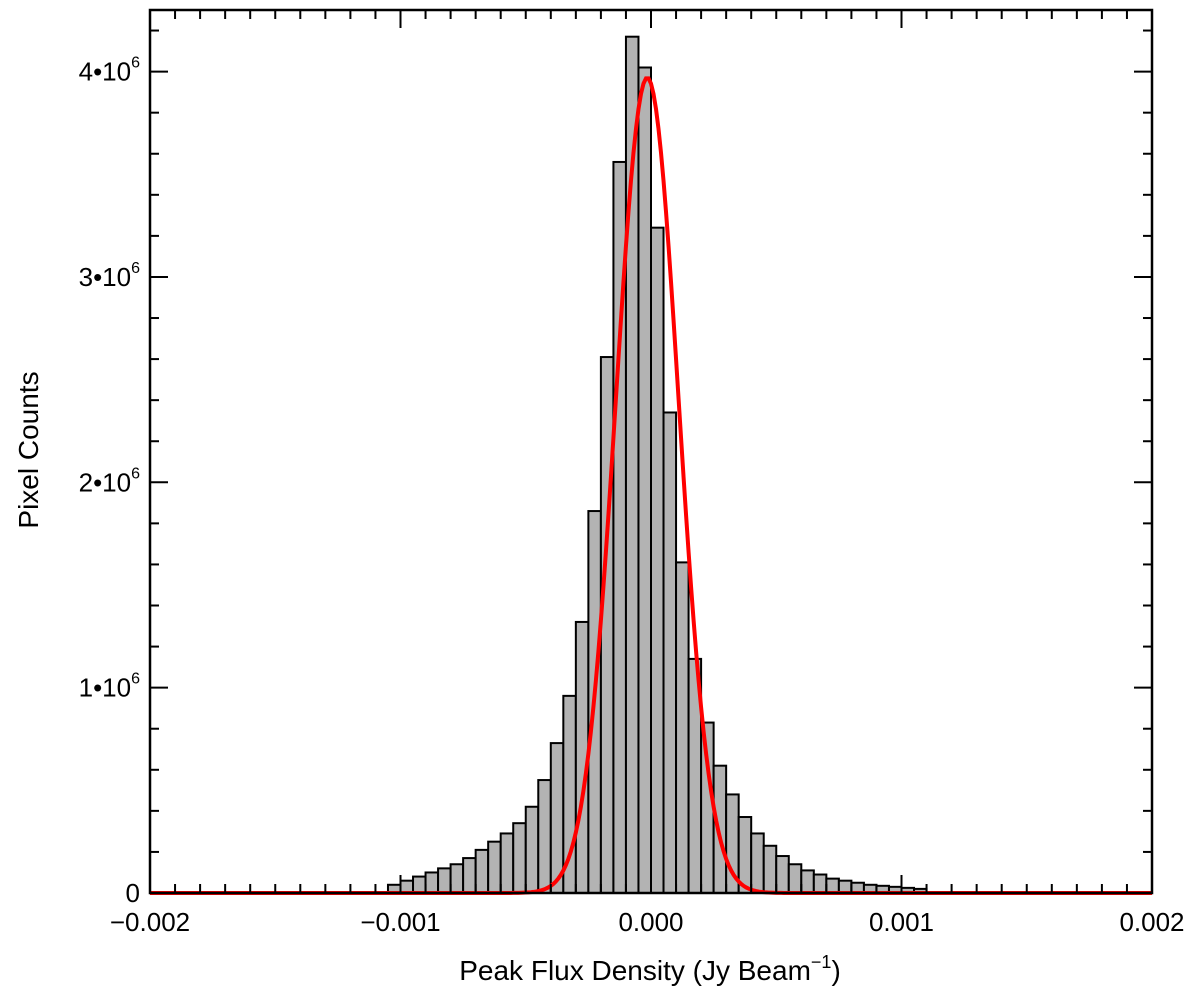 This screenshot has width=1200, height=996. What do you see at coordinates (109, 71) in the screenshot?
I see `y-tick-label: 4•106` at bounding box center [109, 71].